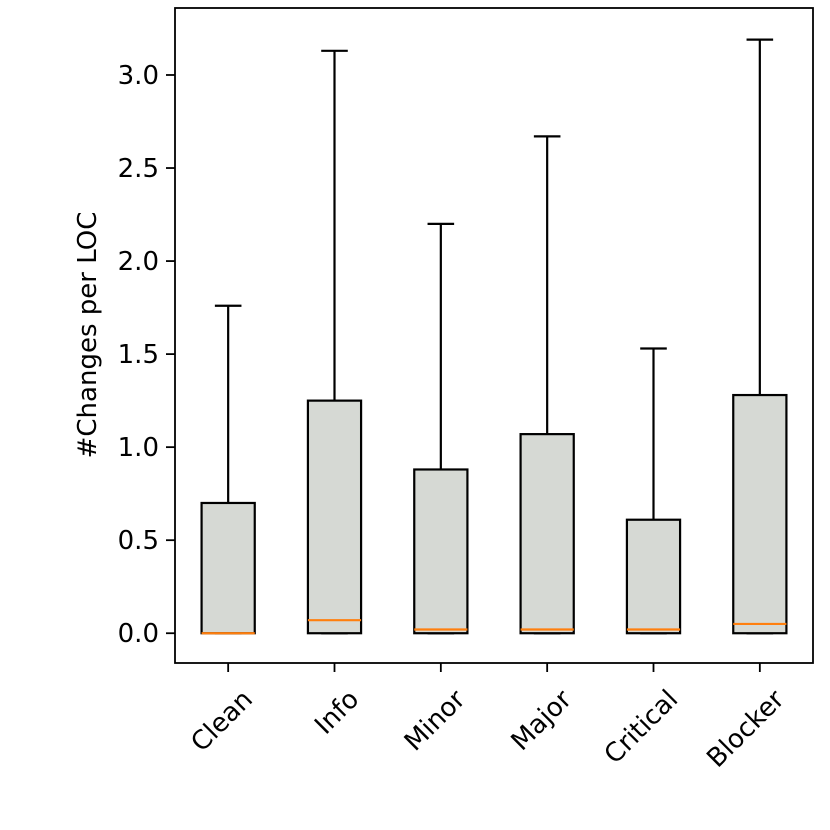 The width and height of the screenshot is (830, 830). What do you see at coordinates (88, 335) in the screenshot?
I see `y-axis-label: #Changes per LOC` at bounding box center [88, 335].